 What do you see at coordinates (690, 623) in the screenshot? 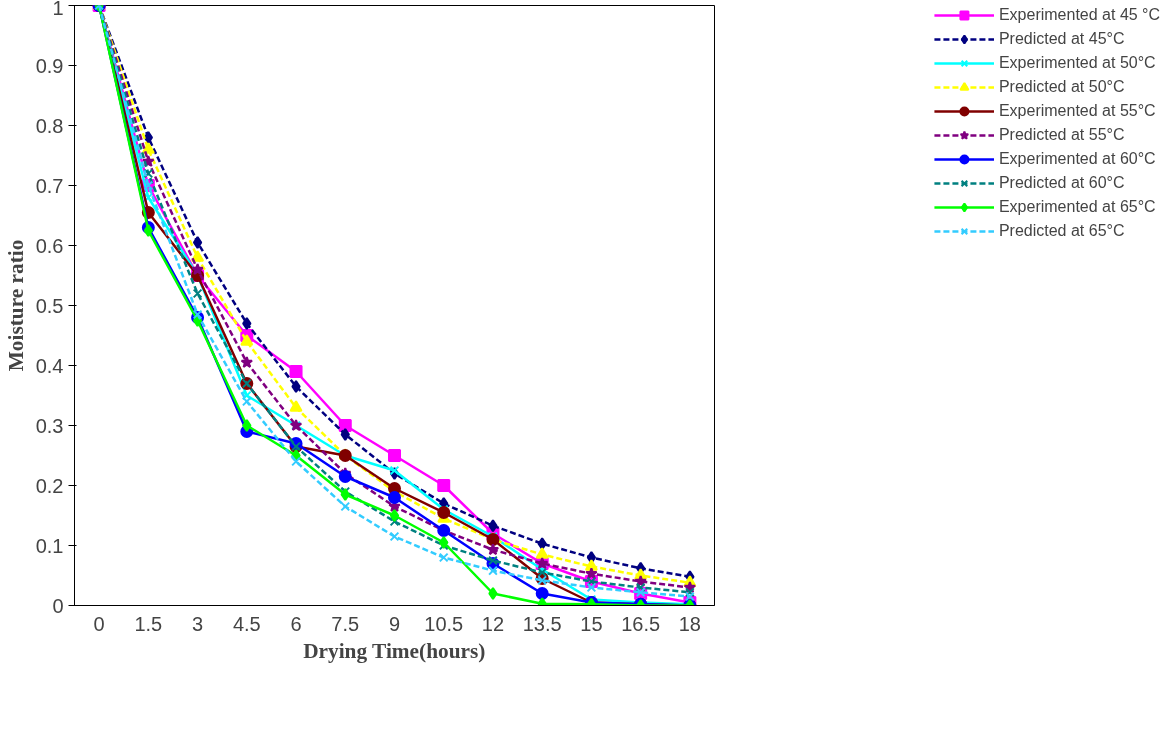
I see `x-tick-label: 18` at bounding box center [690, 623].